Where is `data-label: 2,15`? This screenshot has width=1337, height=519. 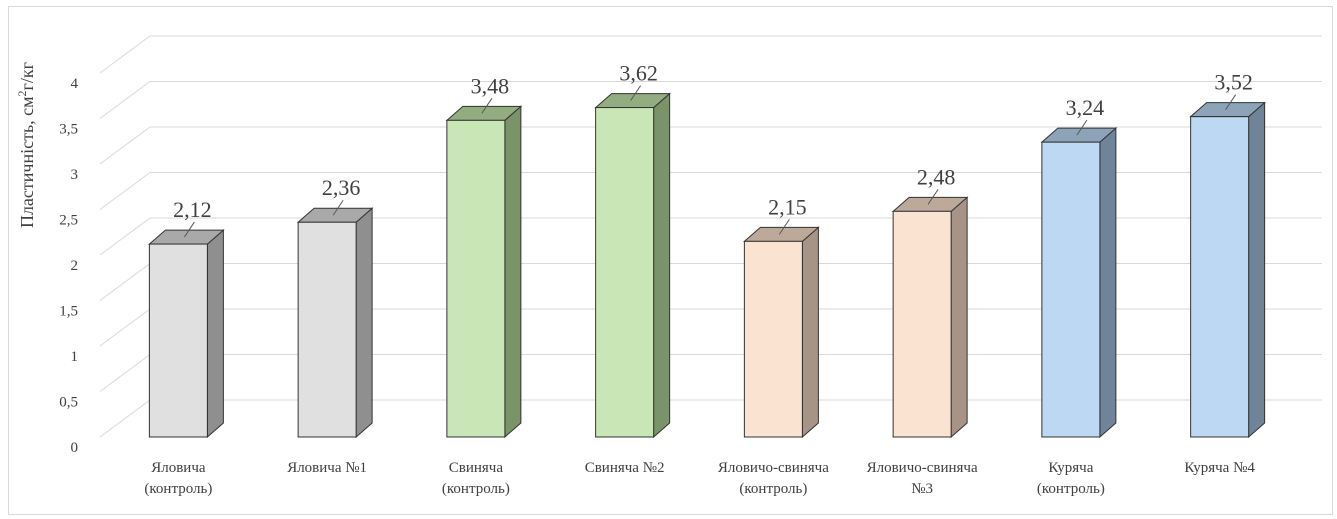
data-label: 2,15 is located at coordinates (787, 206).